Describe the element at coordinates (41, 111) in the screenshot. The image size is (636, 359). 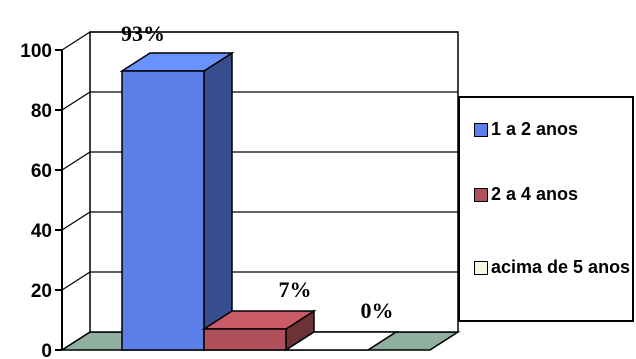
I see `y-tick-label: 80` at that location.